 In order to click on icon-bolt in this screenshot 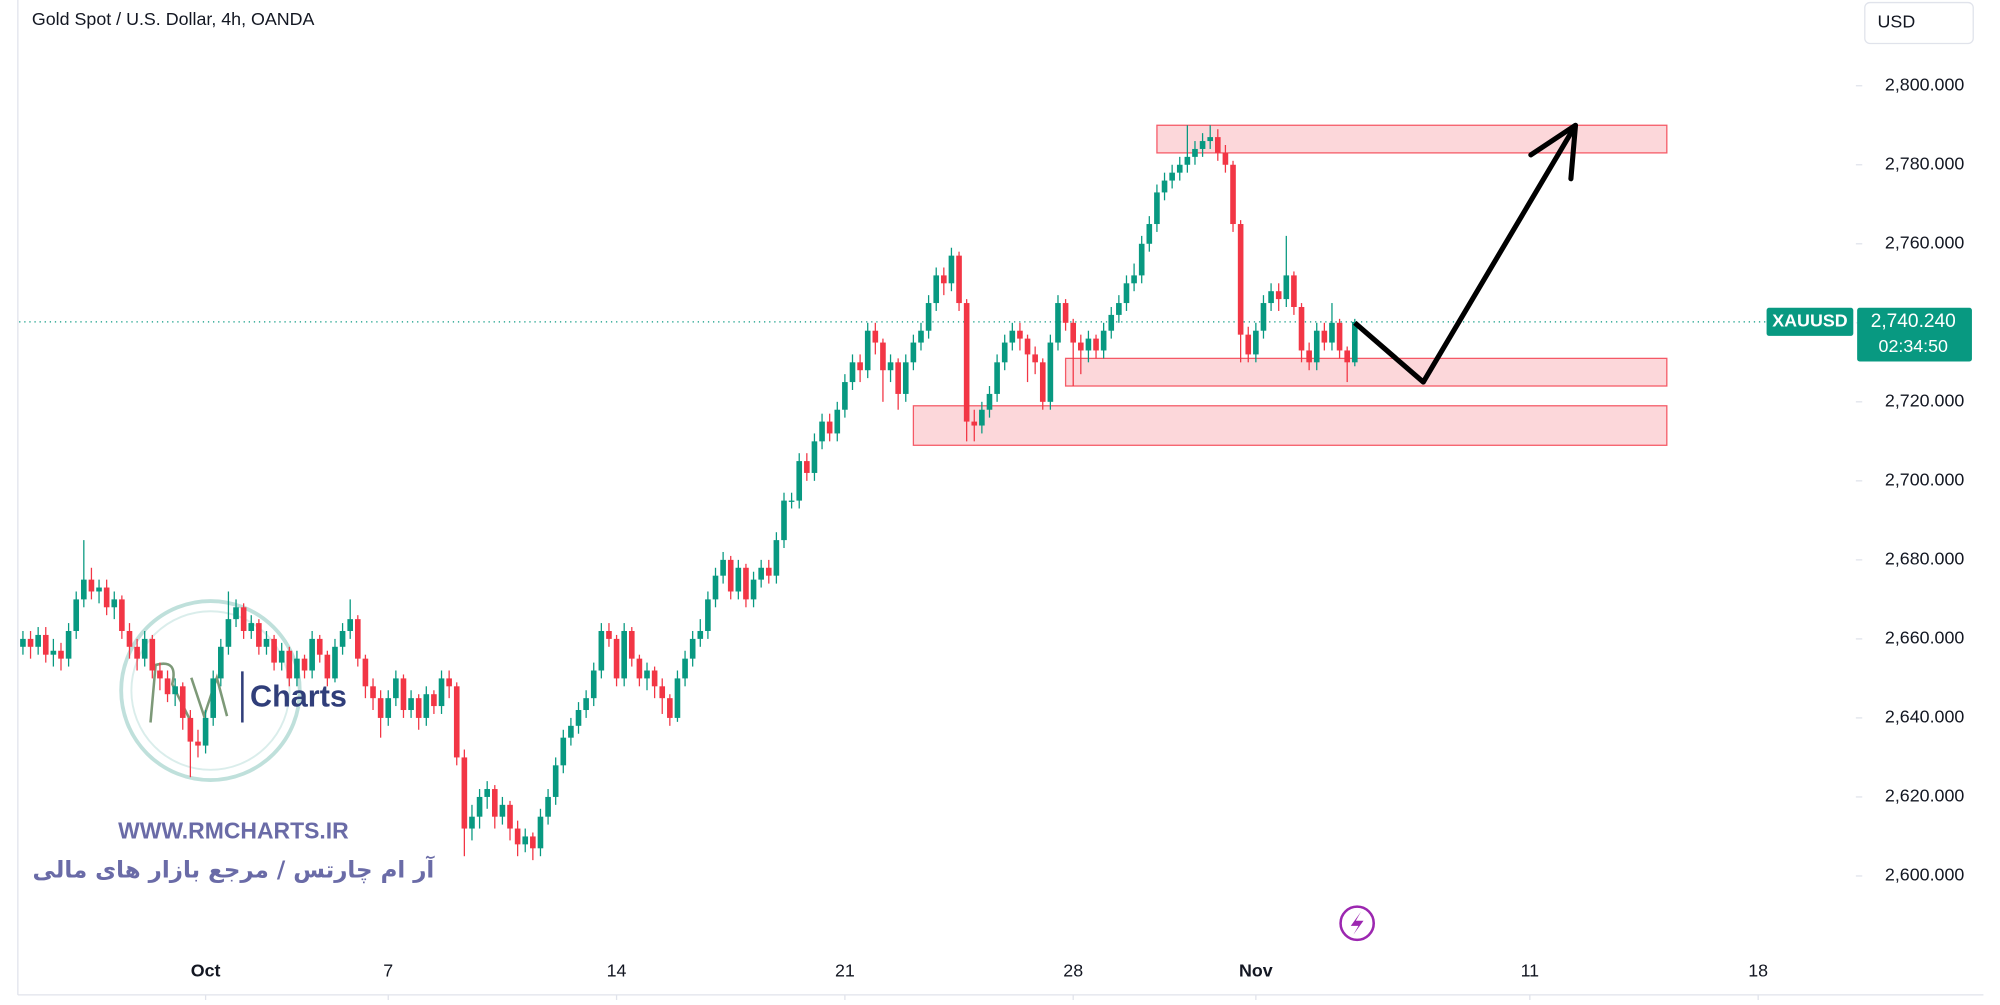, I will do `click(1357, 923)`.